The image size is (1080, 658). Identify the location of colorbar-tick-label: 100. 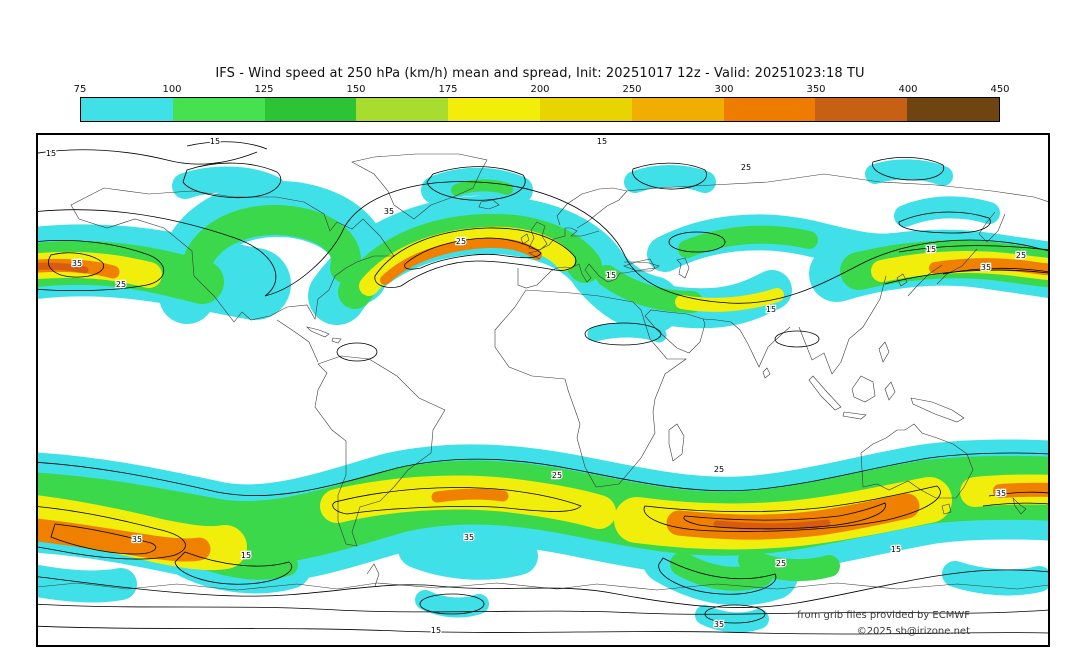
(172, 89).